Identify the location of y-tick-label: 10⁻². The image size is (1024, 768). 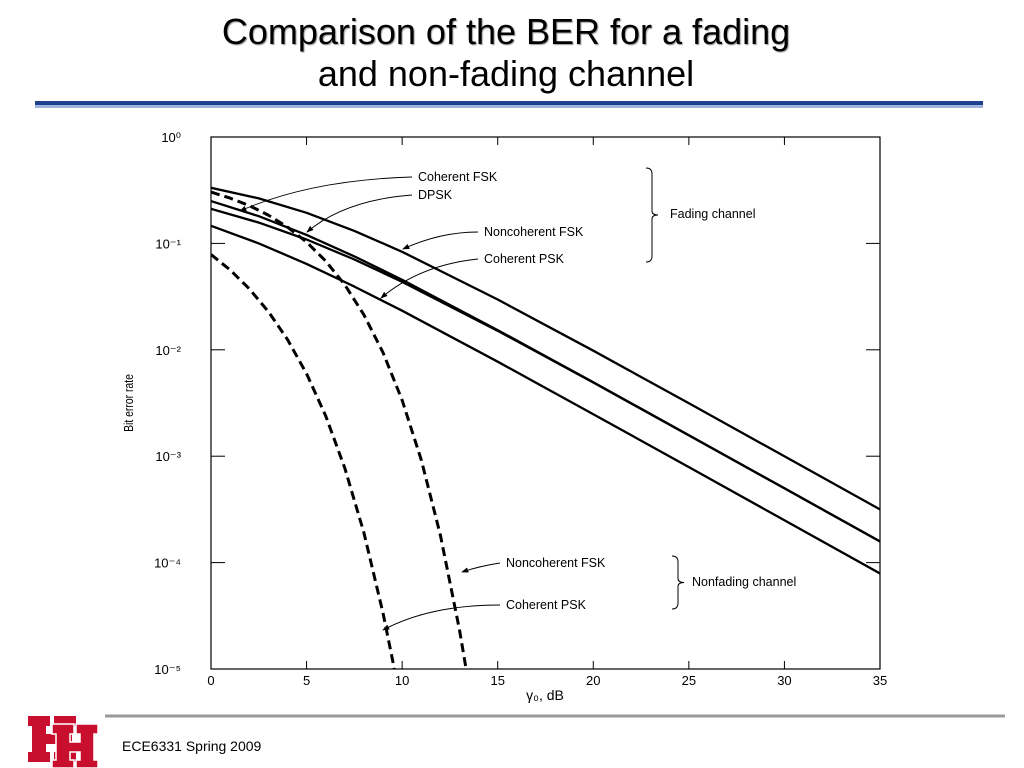
(168, 350).